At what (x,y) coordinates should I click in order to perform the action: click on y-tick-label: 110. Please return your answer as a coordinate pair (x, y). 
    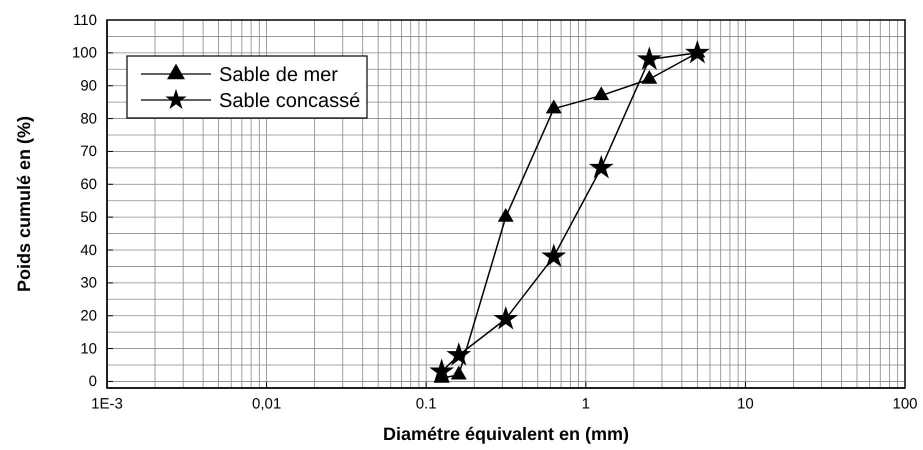
    Looking at the image, I should click on (85, 20).